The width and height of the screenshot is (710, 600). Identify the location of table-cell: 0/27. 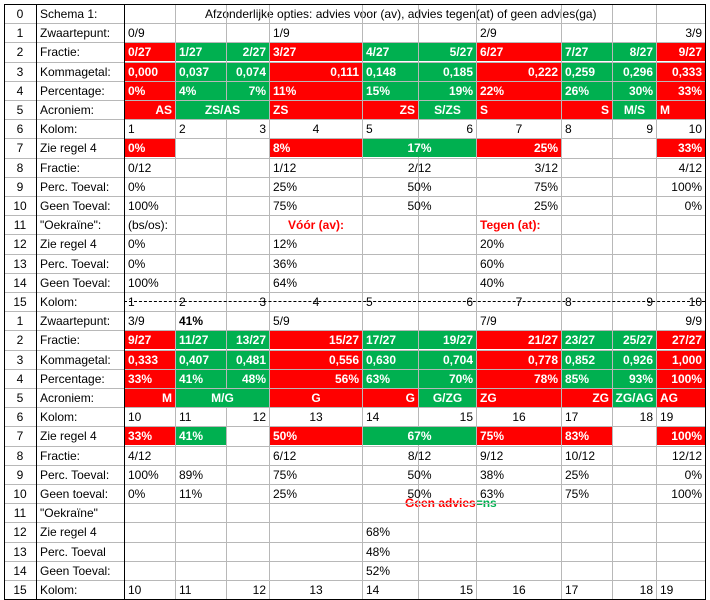
(150, 52).